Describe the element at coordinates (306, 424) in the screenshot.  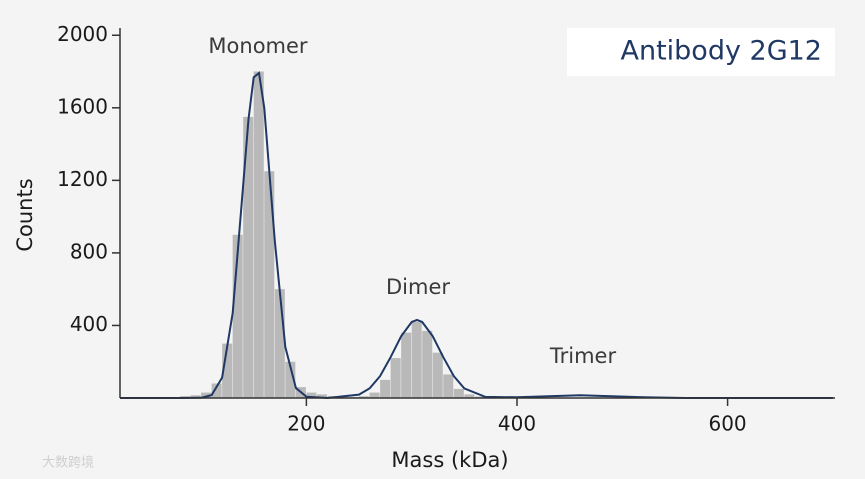
I see `x-tick-label: 200` at that location.